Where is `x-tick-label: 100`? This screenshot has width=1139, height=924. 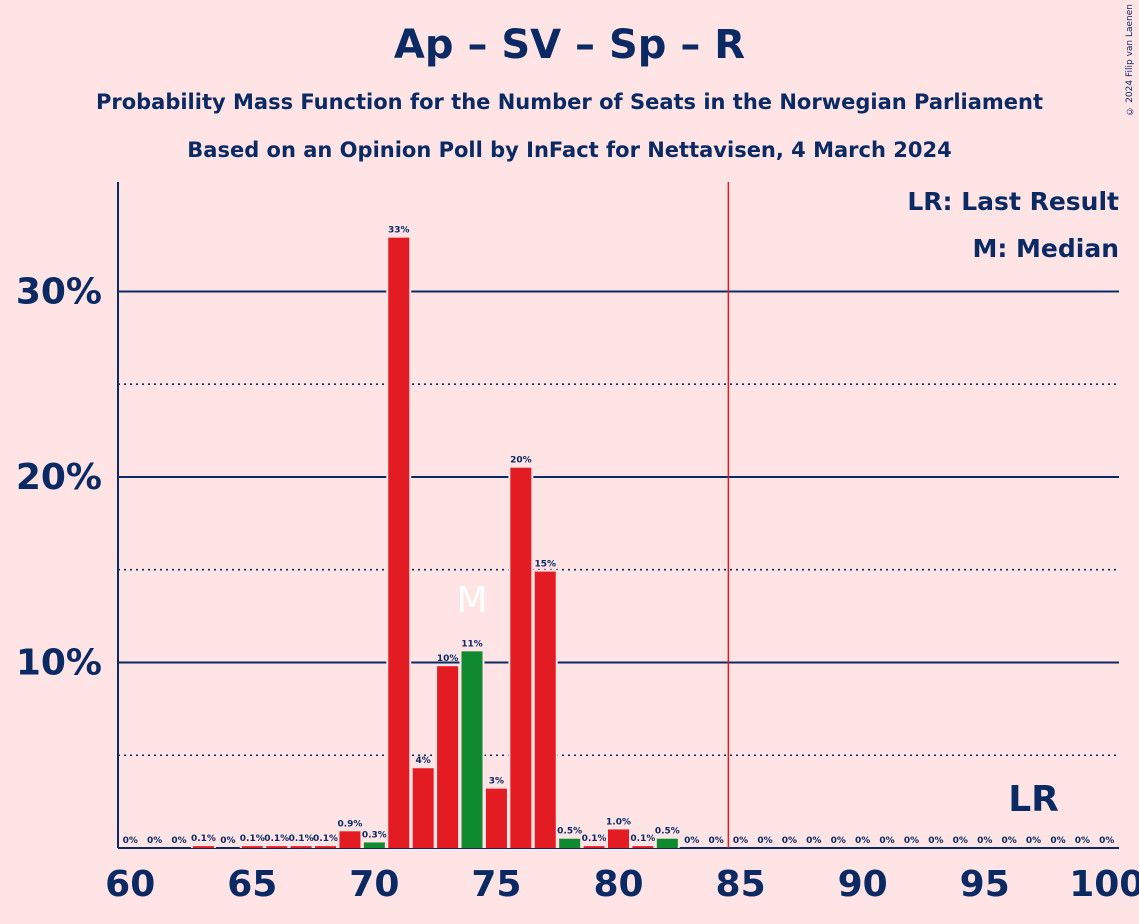 x-tick-label: 100 is located at coordinates (1104, 884).